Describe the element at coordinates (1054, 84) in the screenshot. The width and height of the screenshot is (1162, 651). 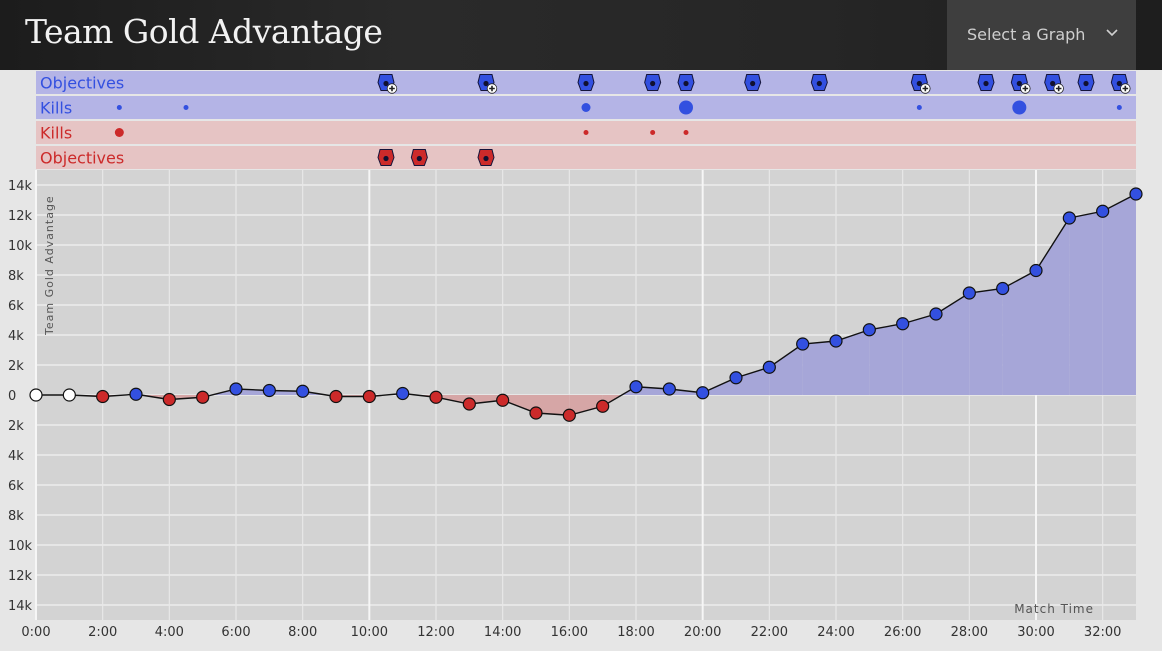
I see `dragon-soul-icon` at that location.